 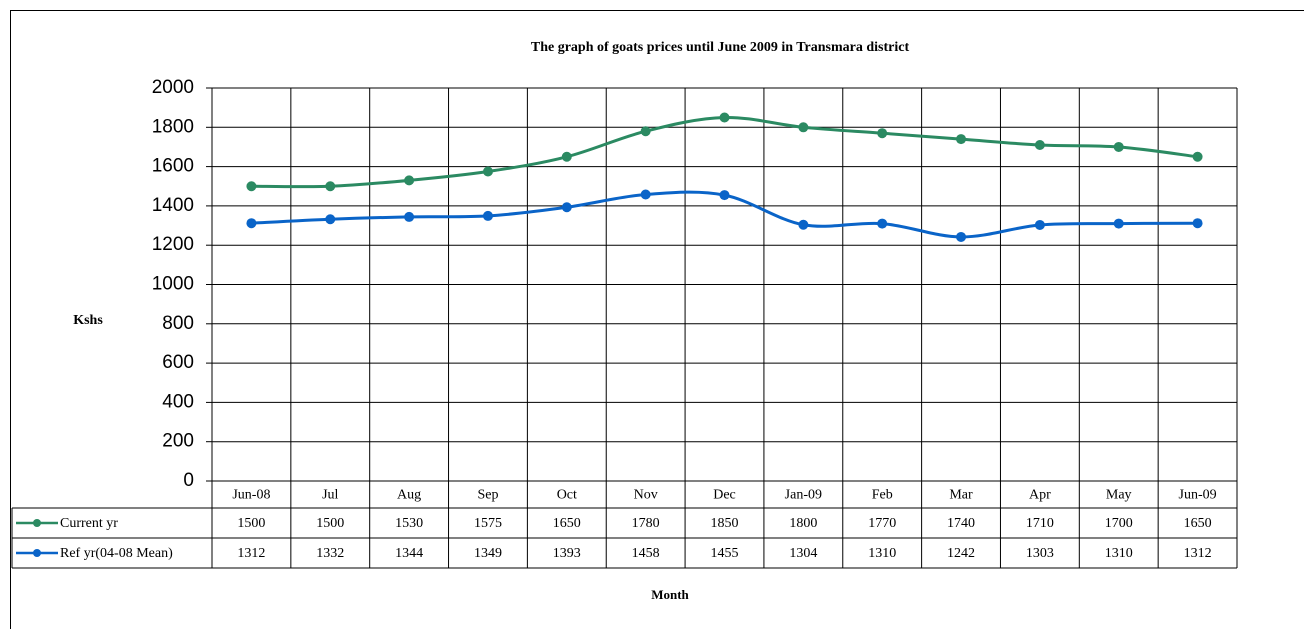 What do you see at coordinates (882, 495) in the screenshot?
I see `x-tick-label: Feb` at bounding box center [882, 495].